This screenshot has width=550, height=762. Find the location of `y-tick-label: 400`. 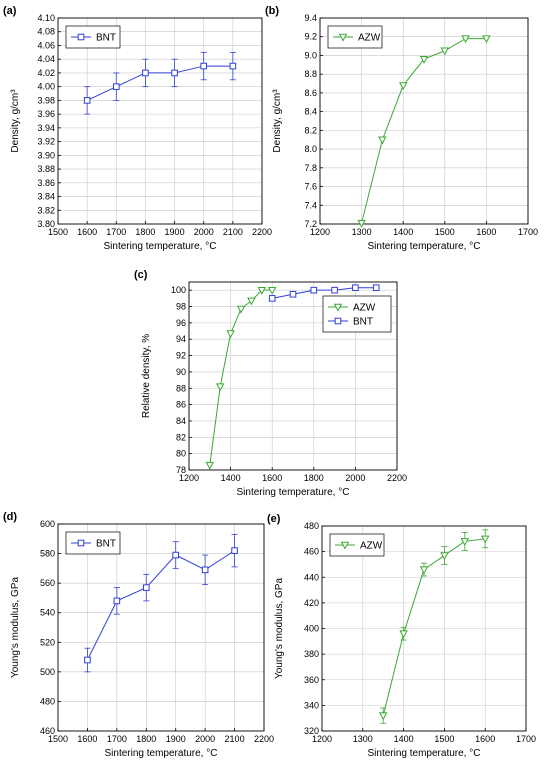

y-tick-label: 400 is located at coordinates (311, 629).